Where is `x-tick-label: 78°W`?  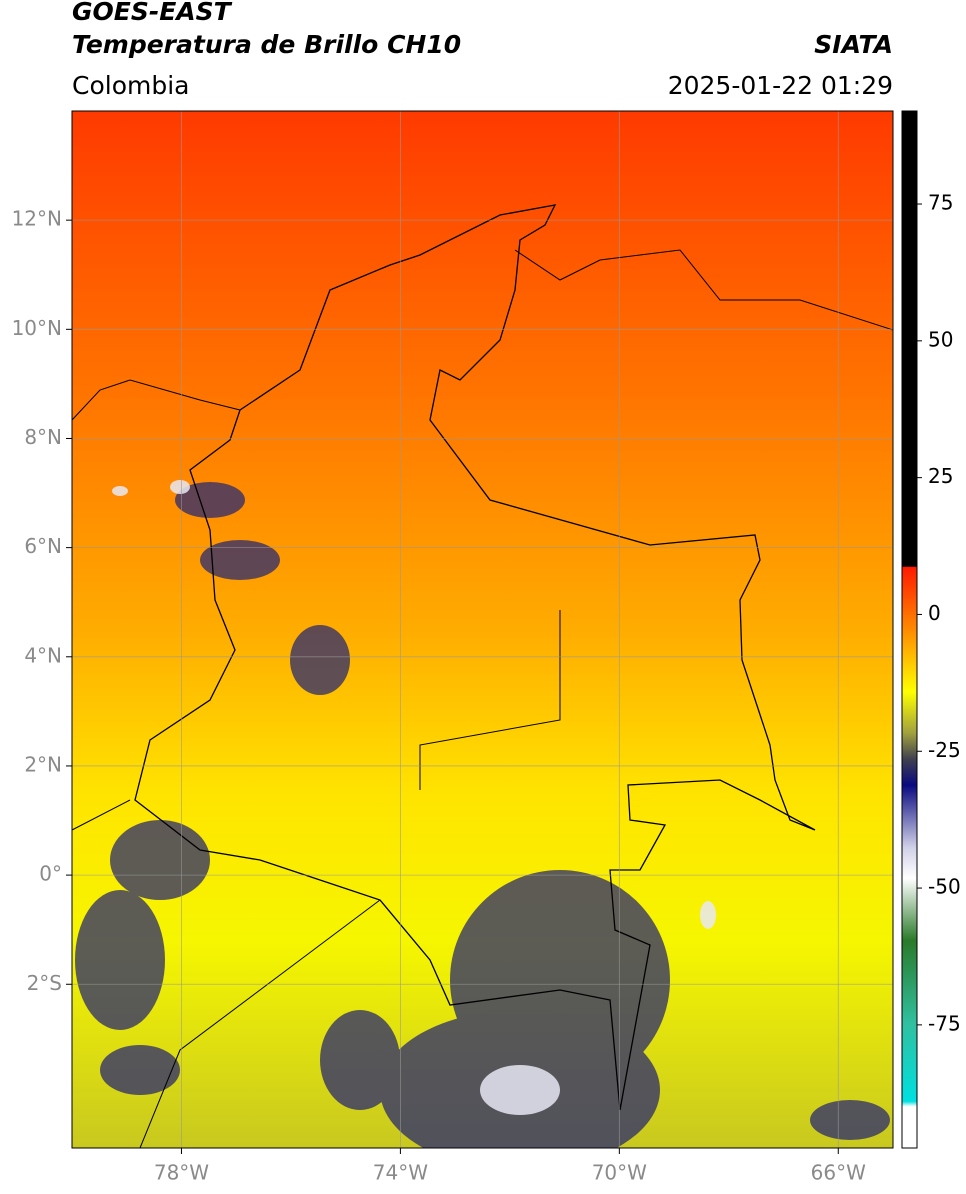
x-tick-label: 78°W is located at coordinates (181, 1173).